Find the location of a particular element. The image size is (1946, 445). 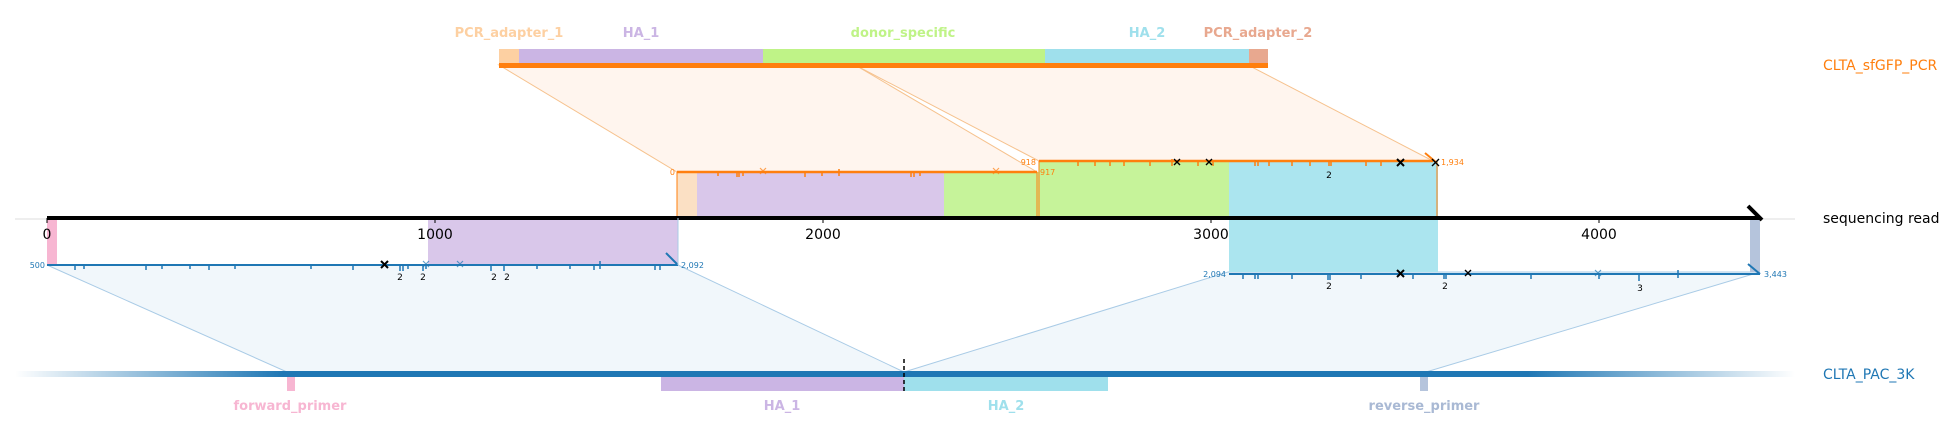

donor-pcr2-segment is located at coordinates (1258, 56).